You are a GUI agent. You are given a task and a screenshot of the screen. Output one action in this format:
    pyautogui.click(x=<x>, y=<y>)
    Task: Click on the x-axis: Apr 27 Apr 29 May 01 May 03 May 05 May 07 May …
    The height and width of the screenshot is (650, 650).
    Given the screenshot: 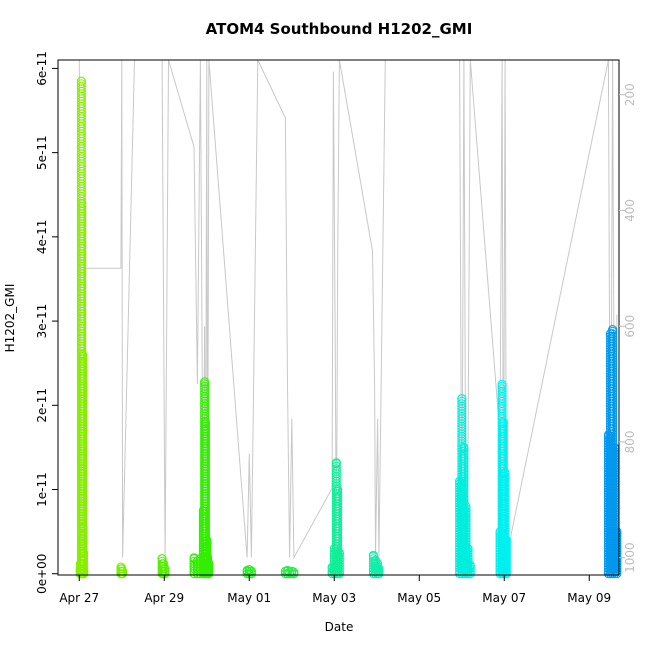 What is the action you would take?
    pyautogui.click(x=335, y=590)
    